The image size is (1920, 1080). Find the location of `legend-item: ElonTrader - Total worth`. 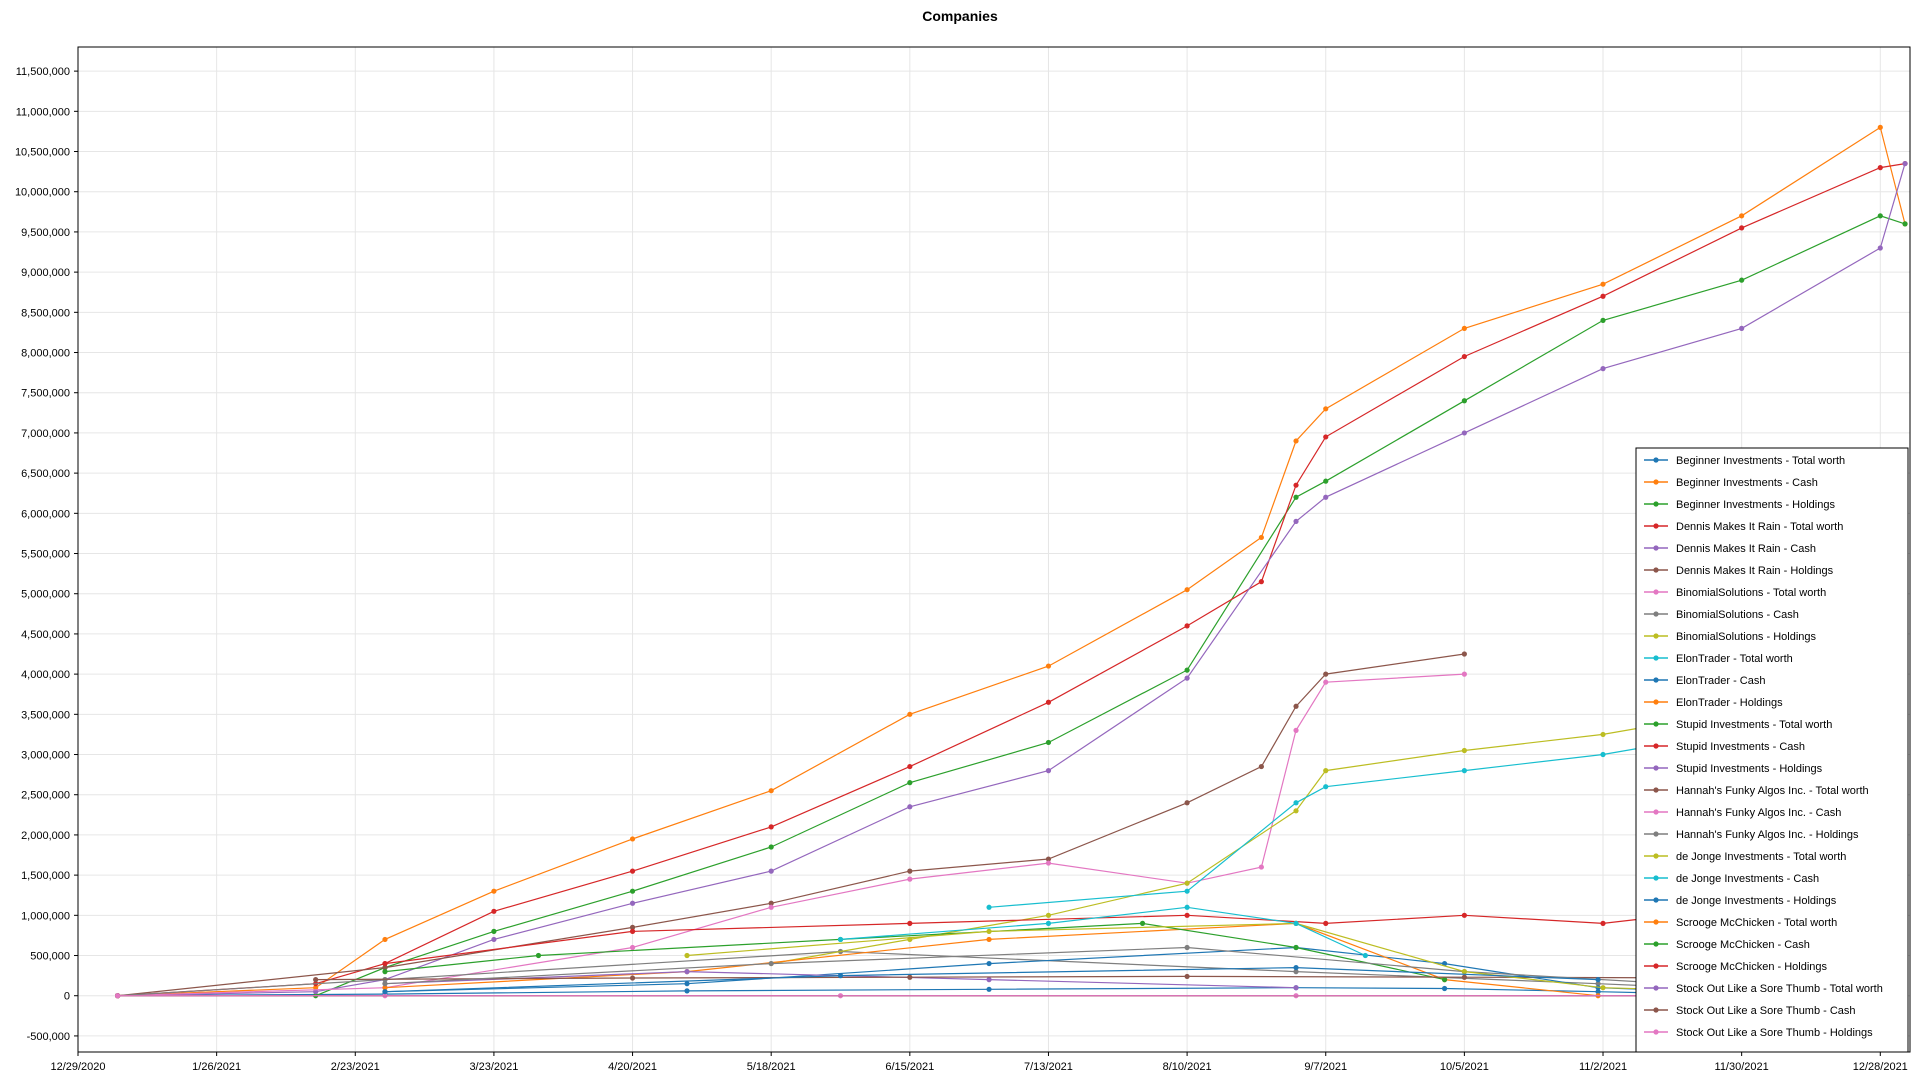

legend-item: ElonTrader - Total worth is located at coordinates (1718, 659).